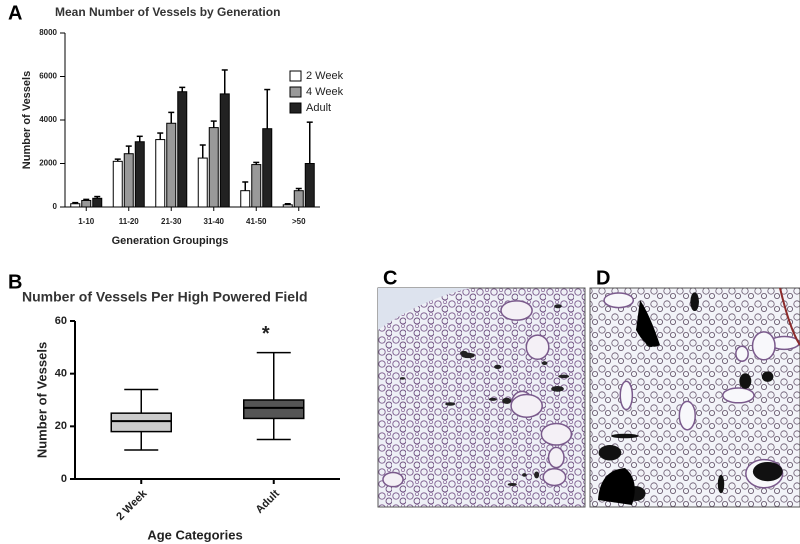 The image size is (800, 544). Describe the element at coordinates (48, 32) in the screenshot. I see `y-tick-label: 8000` at that location.